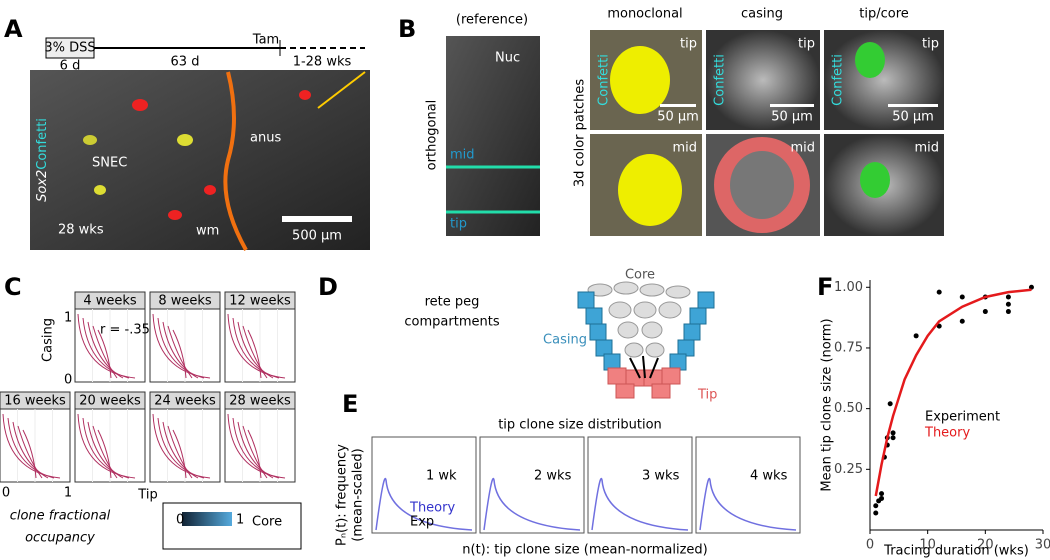 This screenshot has width=1050, height=560. I want to click on nuc: Nuc, so click(507, 58).